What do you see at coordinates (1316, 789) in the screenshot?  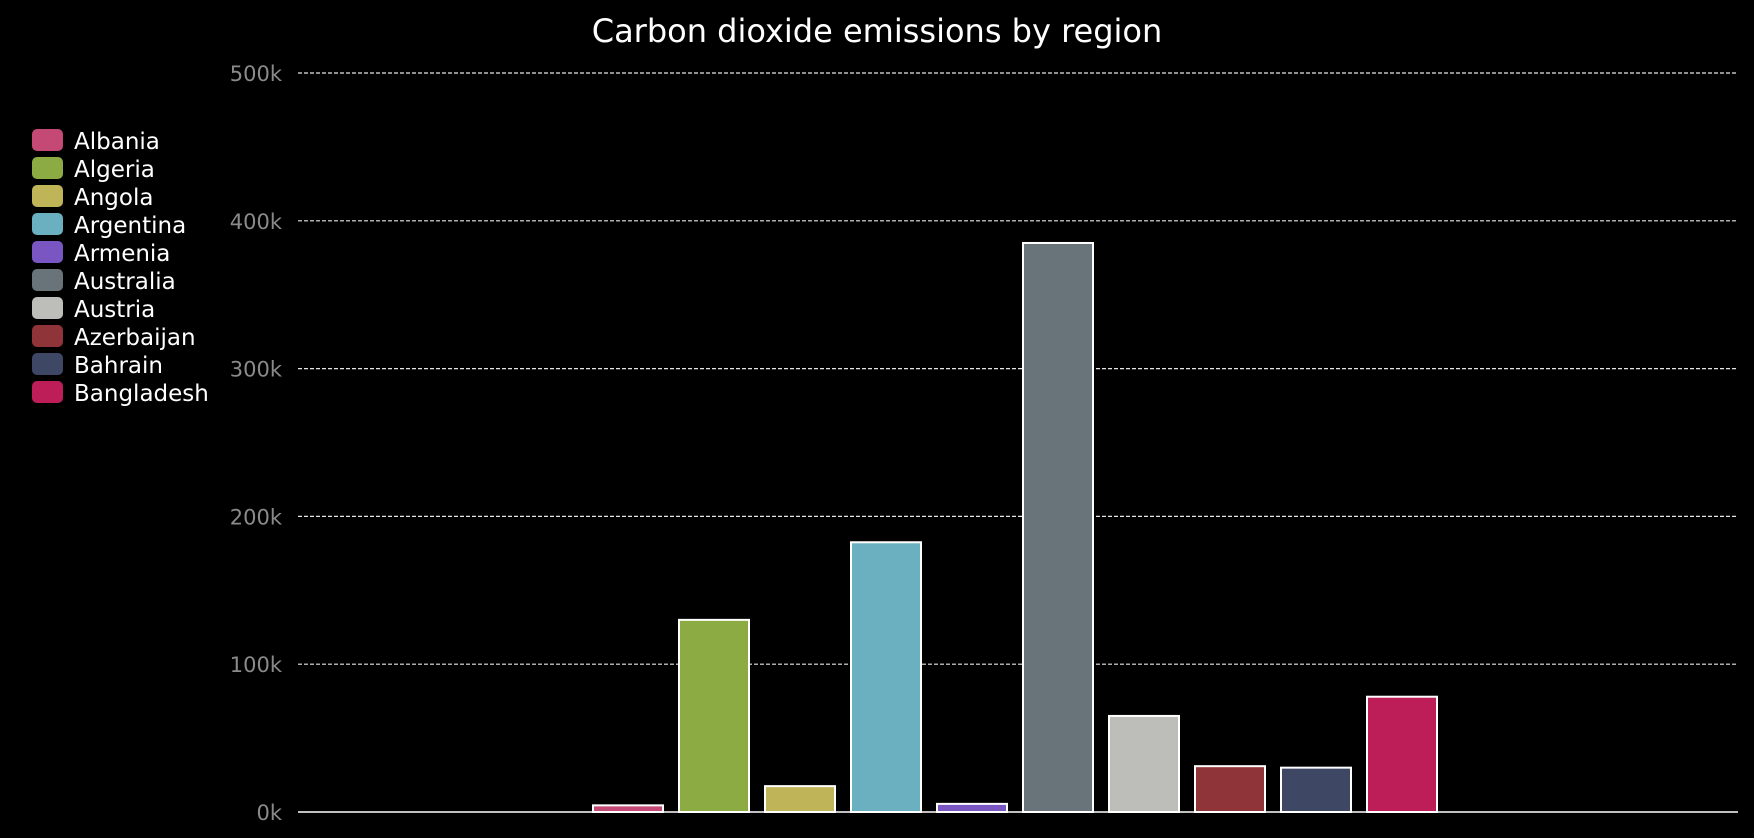 I see `bar-bahrain` at bounding box center [1316, 789].